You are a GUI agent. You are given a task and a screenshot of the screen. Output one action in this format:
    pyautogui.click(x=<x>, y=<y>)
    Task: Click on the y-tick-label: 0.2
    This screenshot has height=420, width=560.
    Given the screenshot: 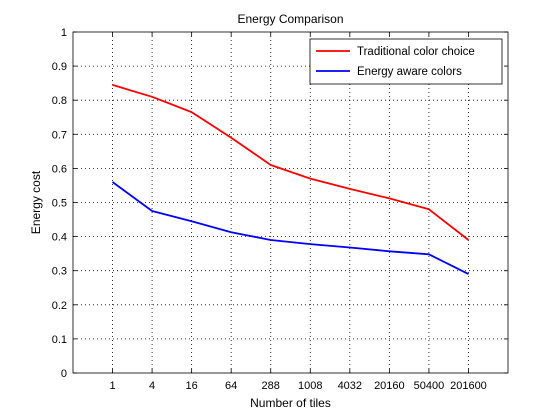 What is the action you would take?
    pyautogui.click(x=59, y=306)
    